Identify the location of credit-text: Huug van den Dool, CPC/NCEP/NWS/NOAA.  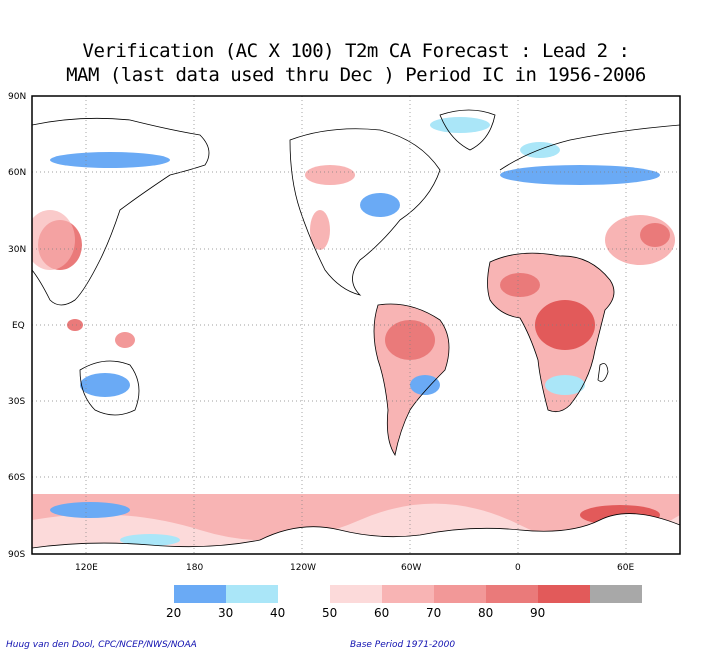
(101, 645).